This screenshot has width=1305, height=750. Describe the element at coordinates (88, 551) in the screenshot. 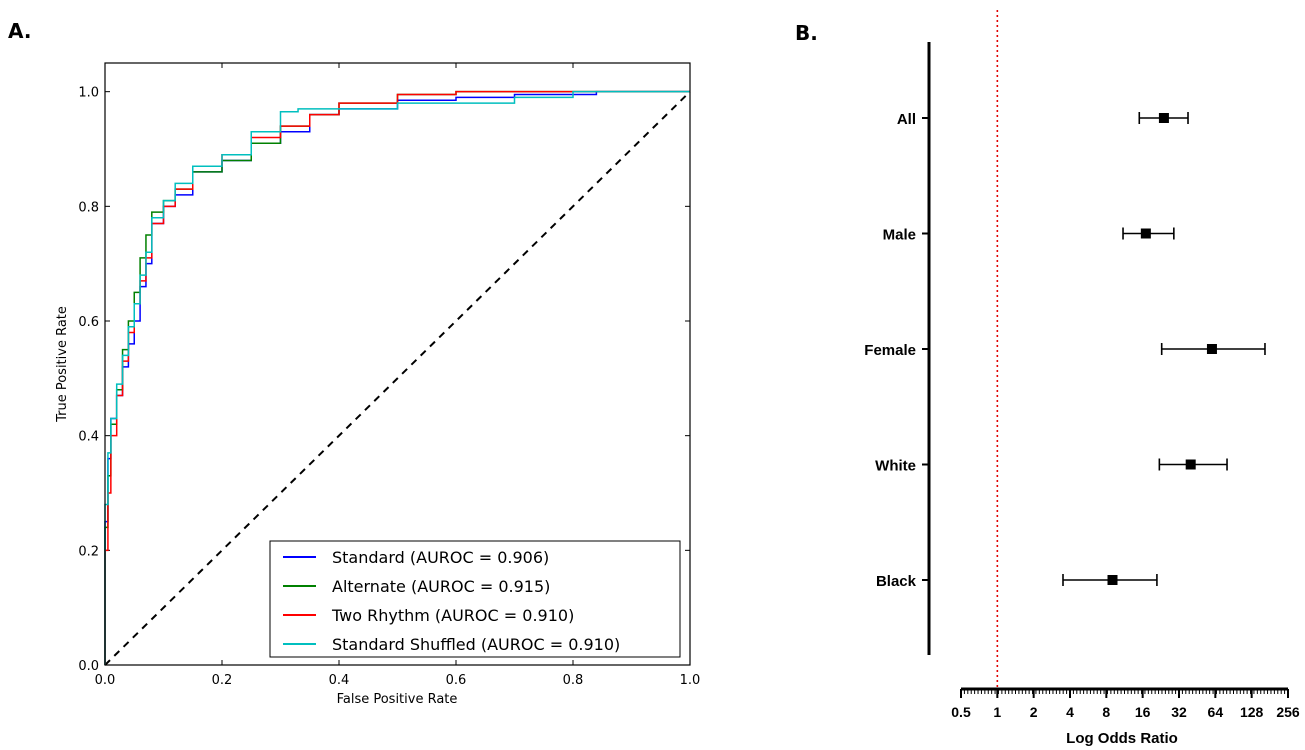

I see `y-tick-label: 0.2` at that location.